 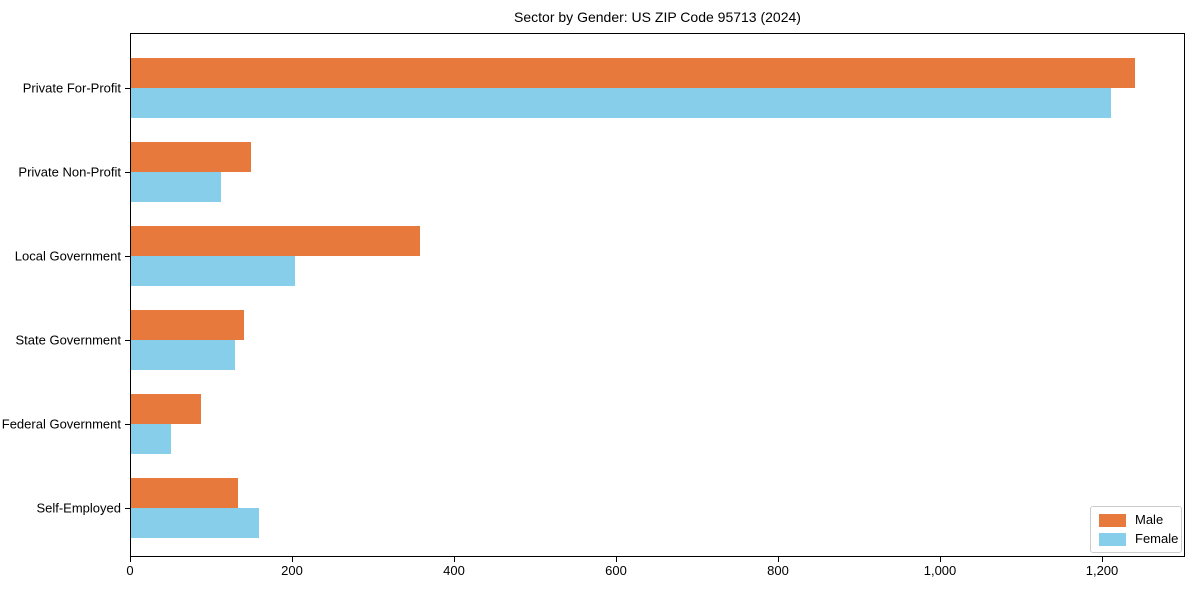 I want to click on legend-label-male: Male, so click(x=1149, y=519).